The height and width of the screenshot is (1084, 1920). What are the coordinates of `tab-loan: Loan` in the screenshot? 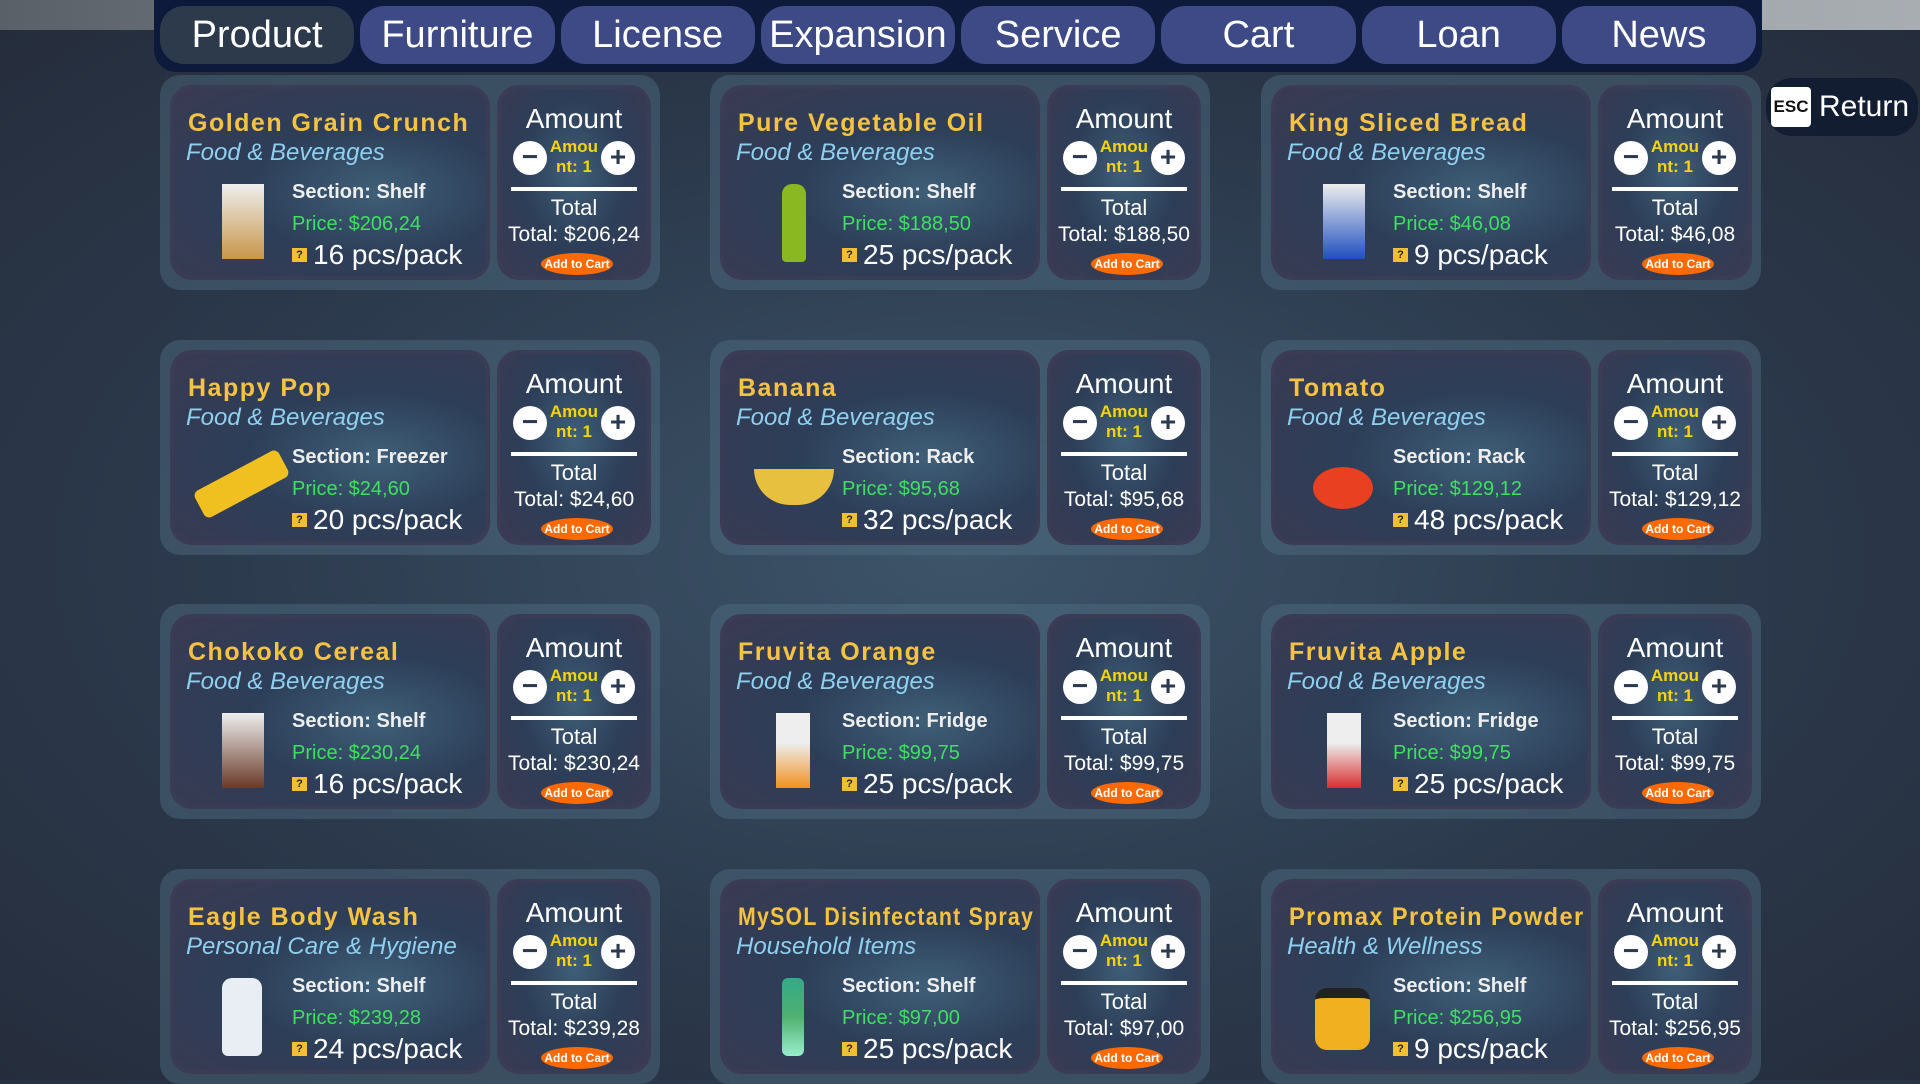 It's located at (1458, 35).